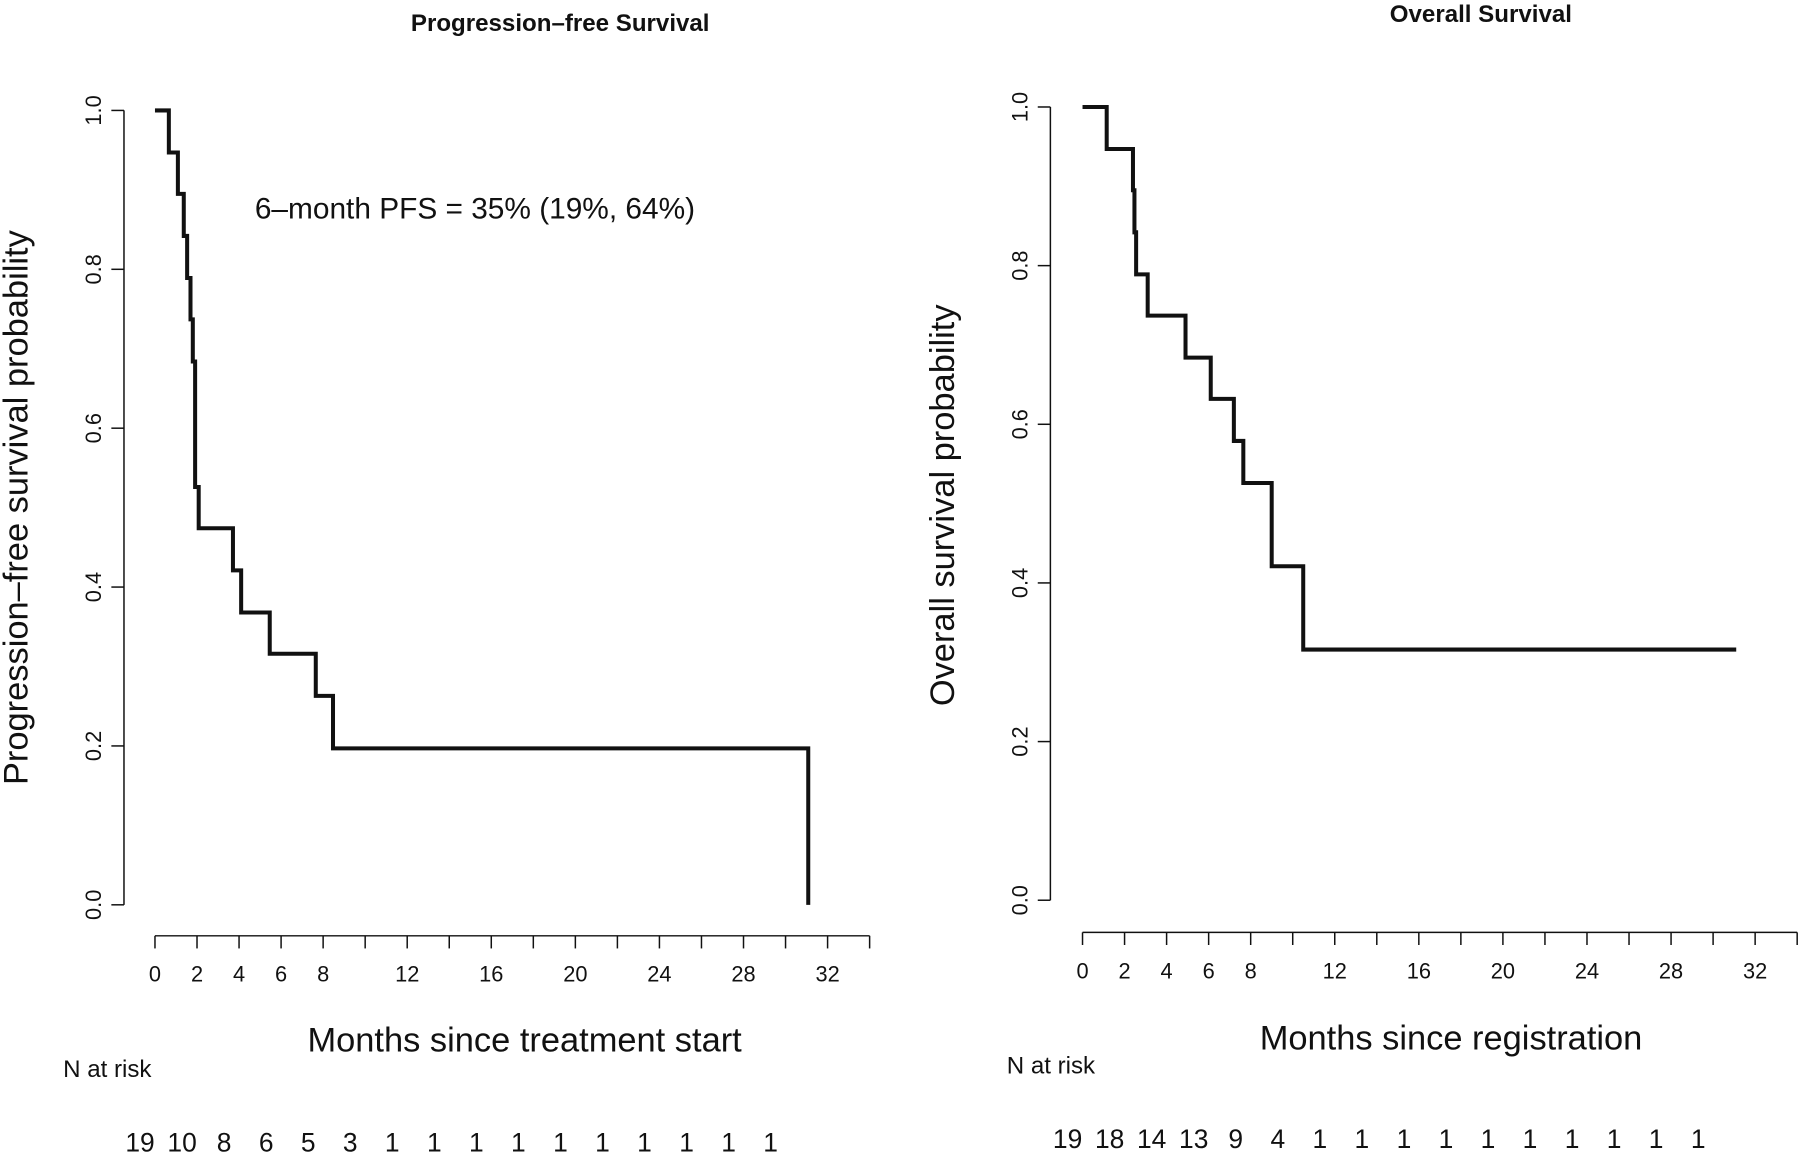  I want to click on pfs-annotation: 6–month PFS = 35% (19%, 64%), so click(475, 208).